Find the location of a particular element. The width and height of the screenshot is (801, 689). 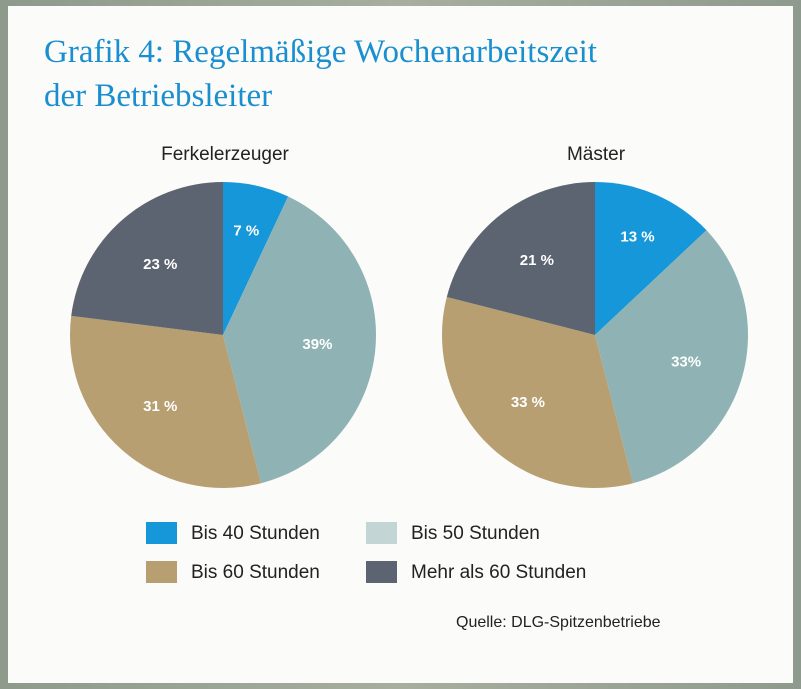

pie-title-maester: Mäster is located at coordinates (596, 154).